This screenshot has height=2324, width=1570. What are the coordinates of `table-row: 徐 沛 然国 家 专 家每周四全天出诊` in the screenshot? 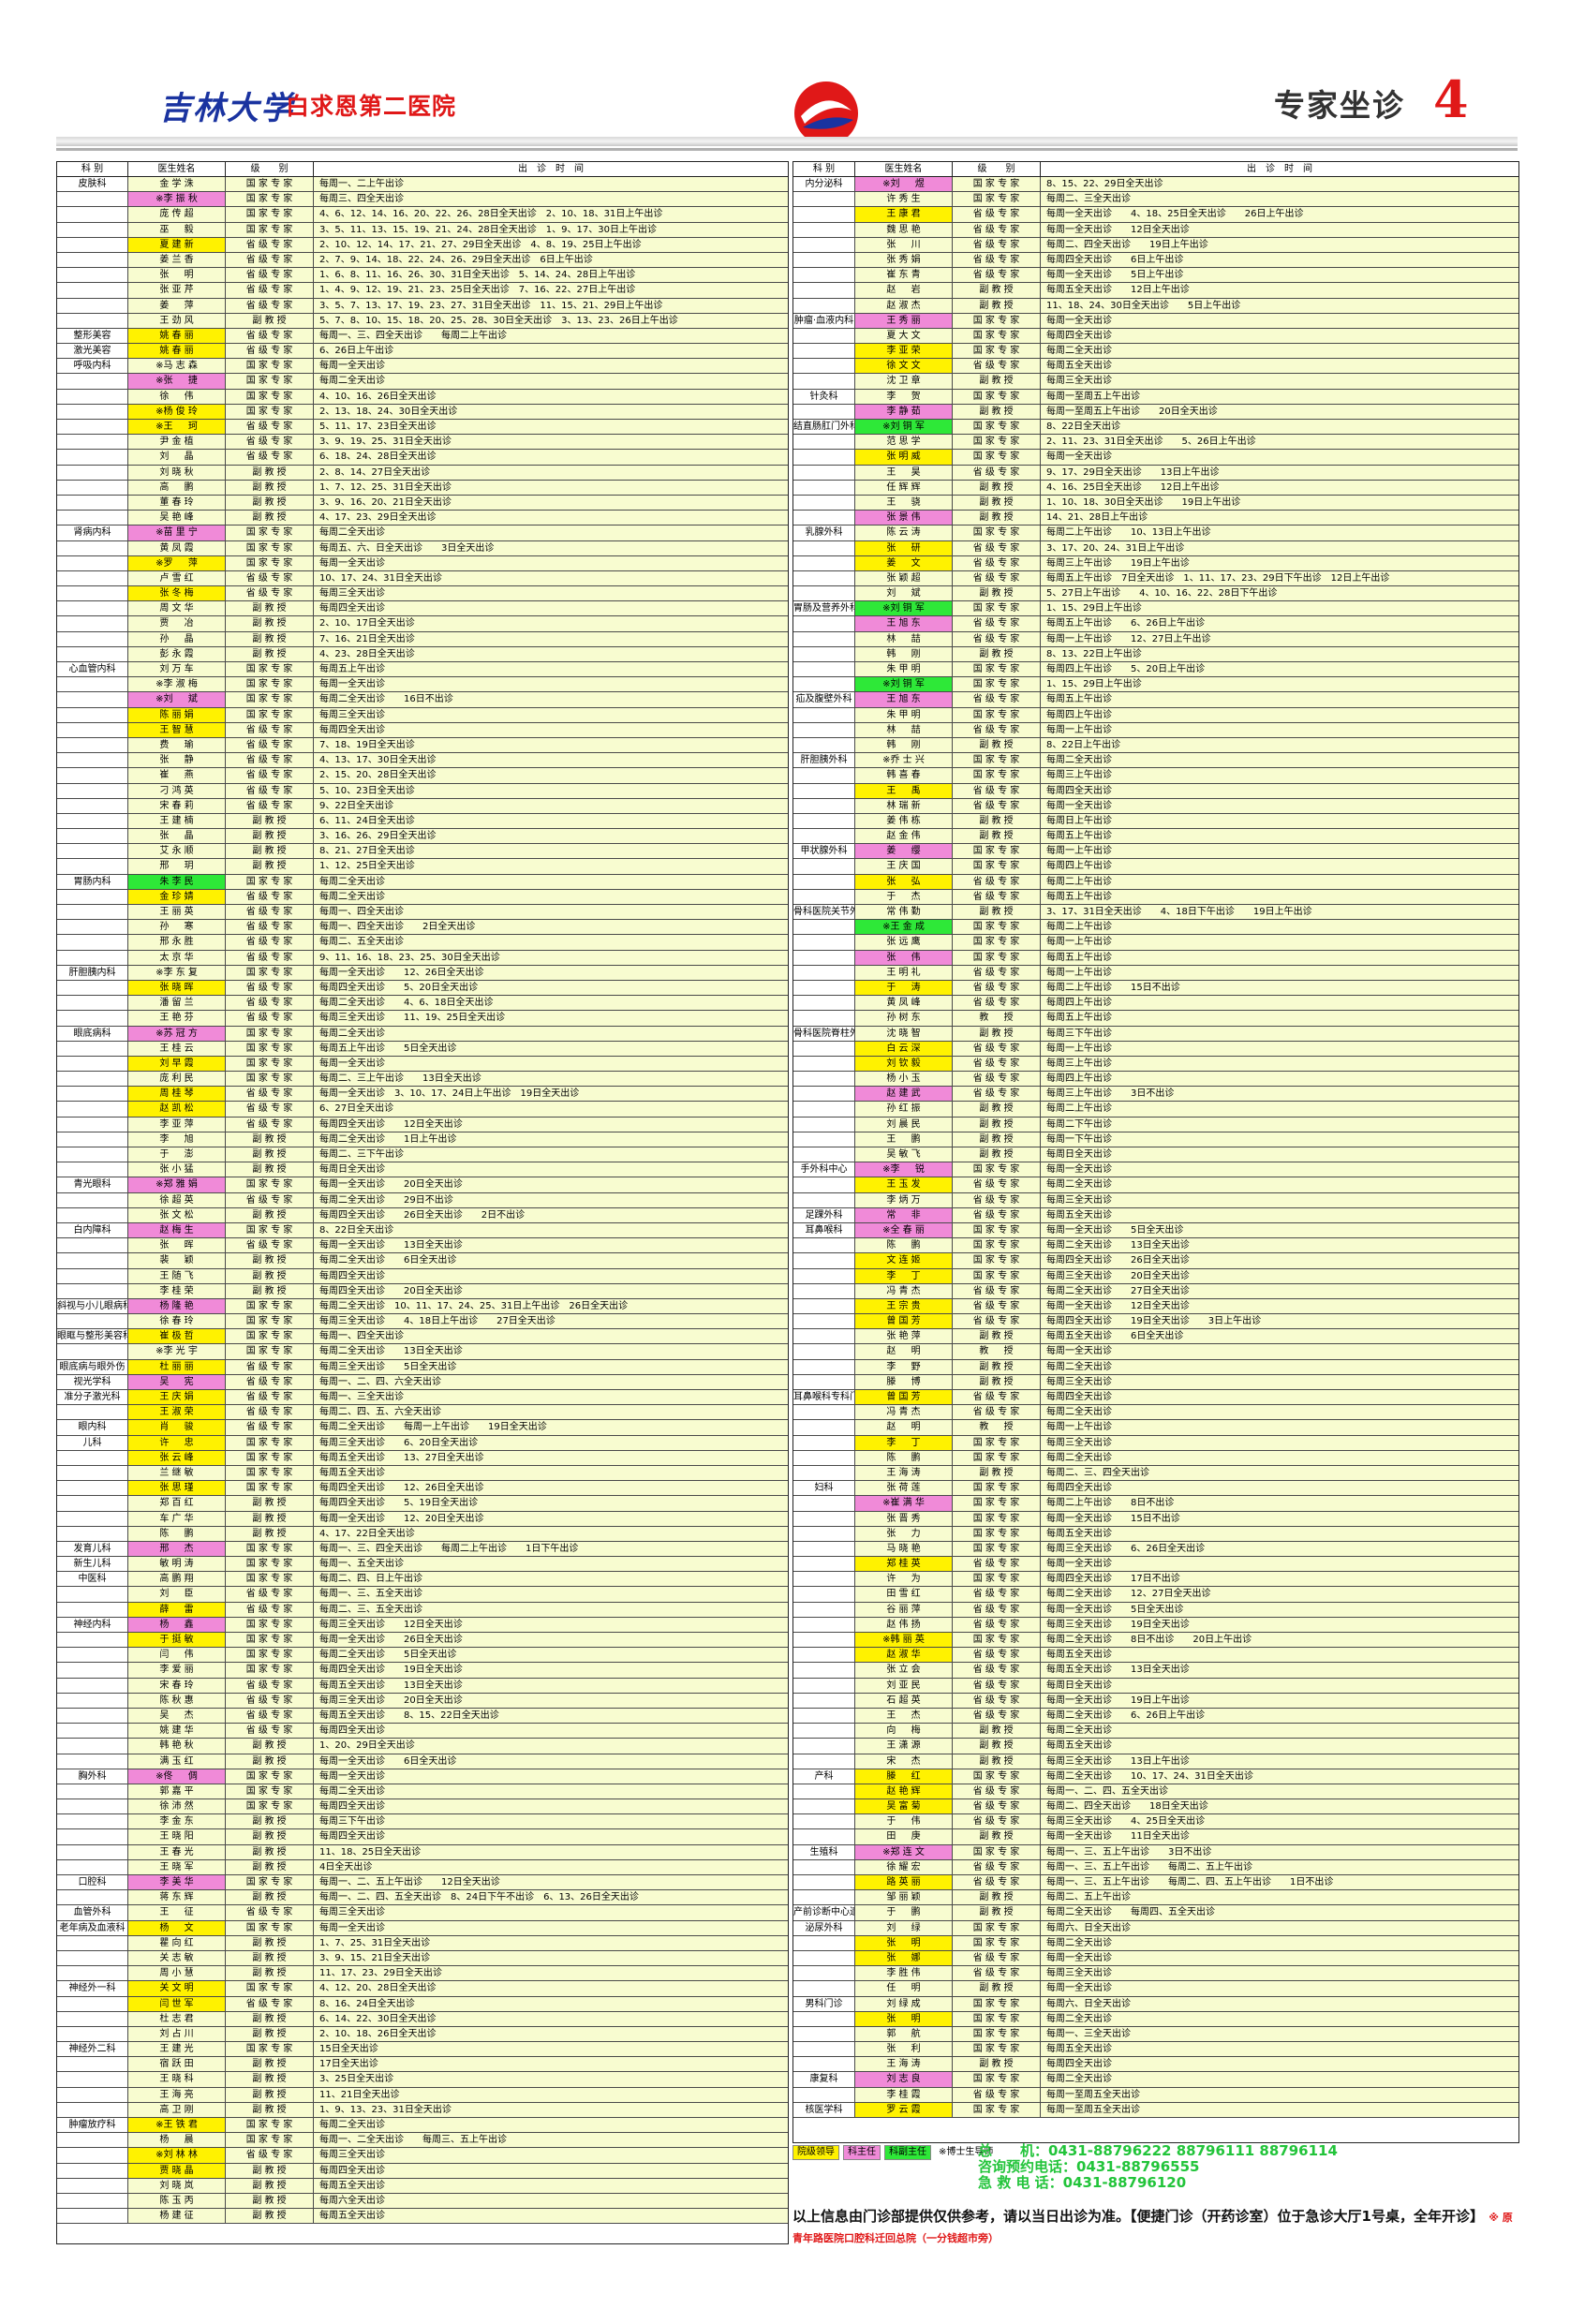 It's located at (422, 1807).